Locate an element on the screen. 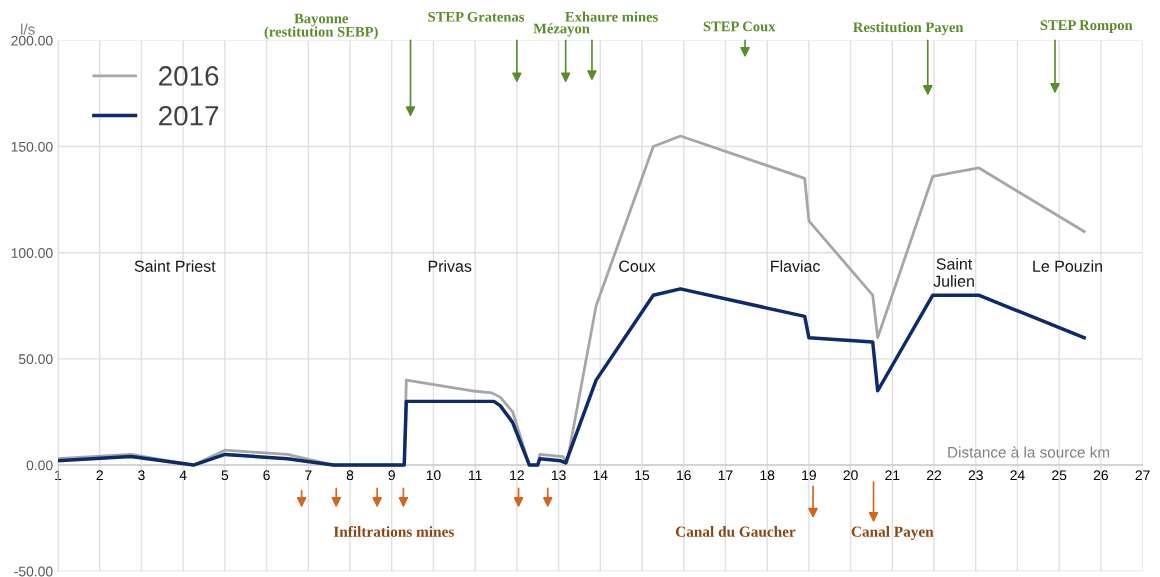 The height and width of the screenshot is (577, 1160). y-tick-label: 0.00 is located at coordinates (39, 465).